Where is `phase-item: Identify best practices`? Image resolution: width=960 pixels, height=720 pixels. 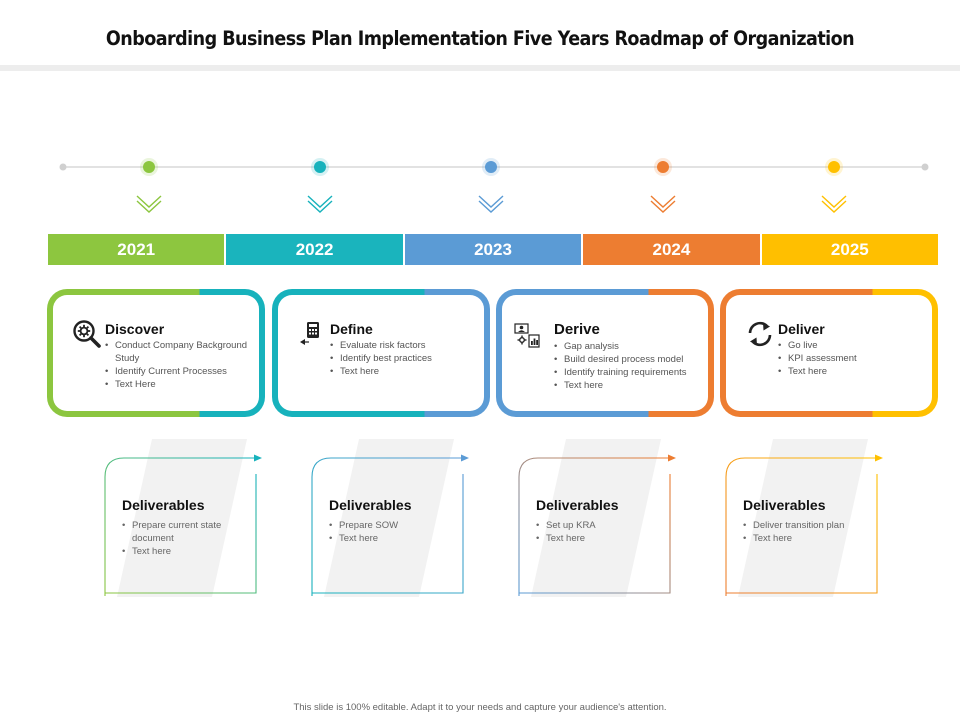
phase-item: Identify best practices is located at coordinates (402, 358).